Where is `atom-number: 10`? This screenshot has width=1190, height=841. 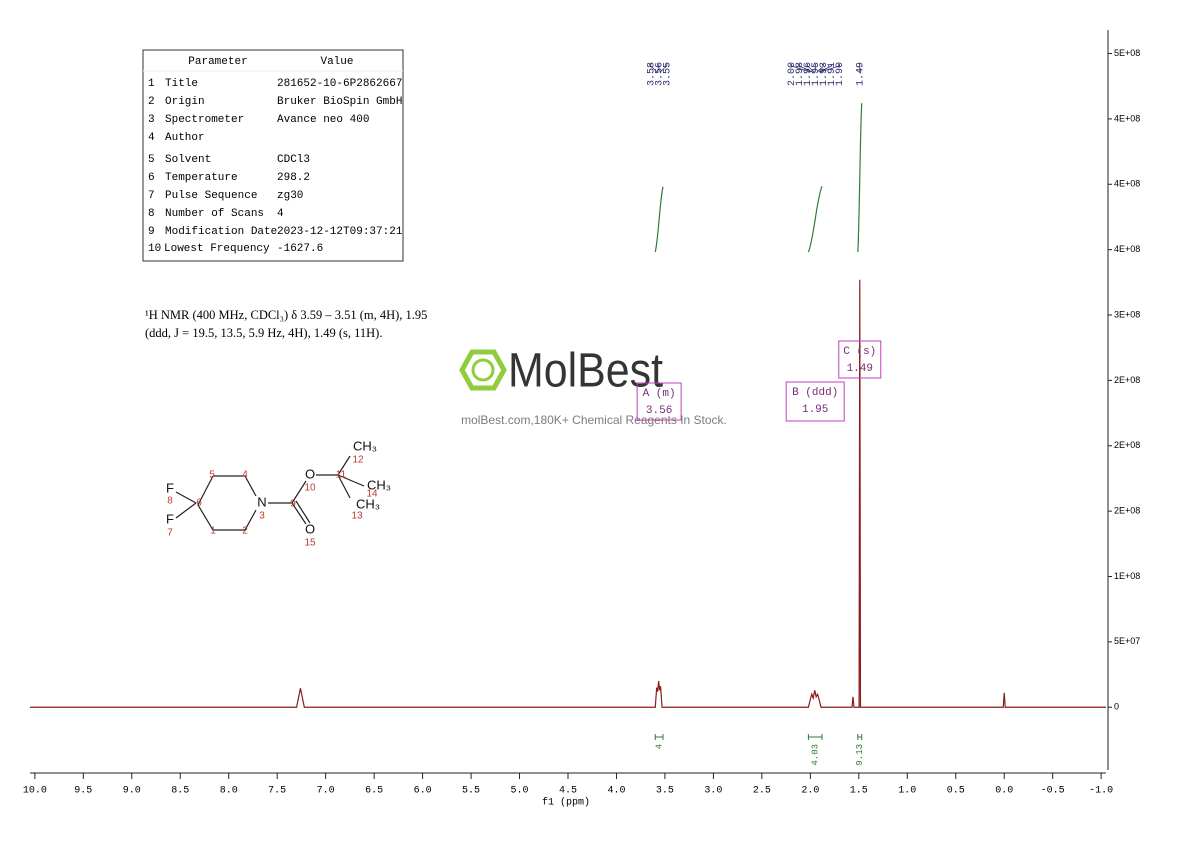
atom-number: 10 is located at coordinates (310, 488).